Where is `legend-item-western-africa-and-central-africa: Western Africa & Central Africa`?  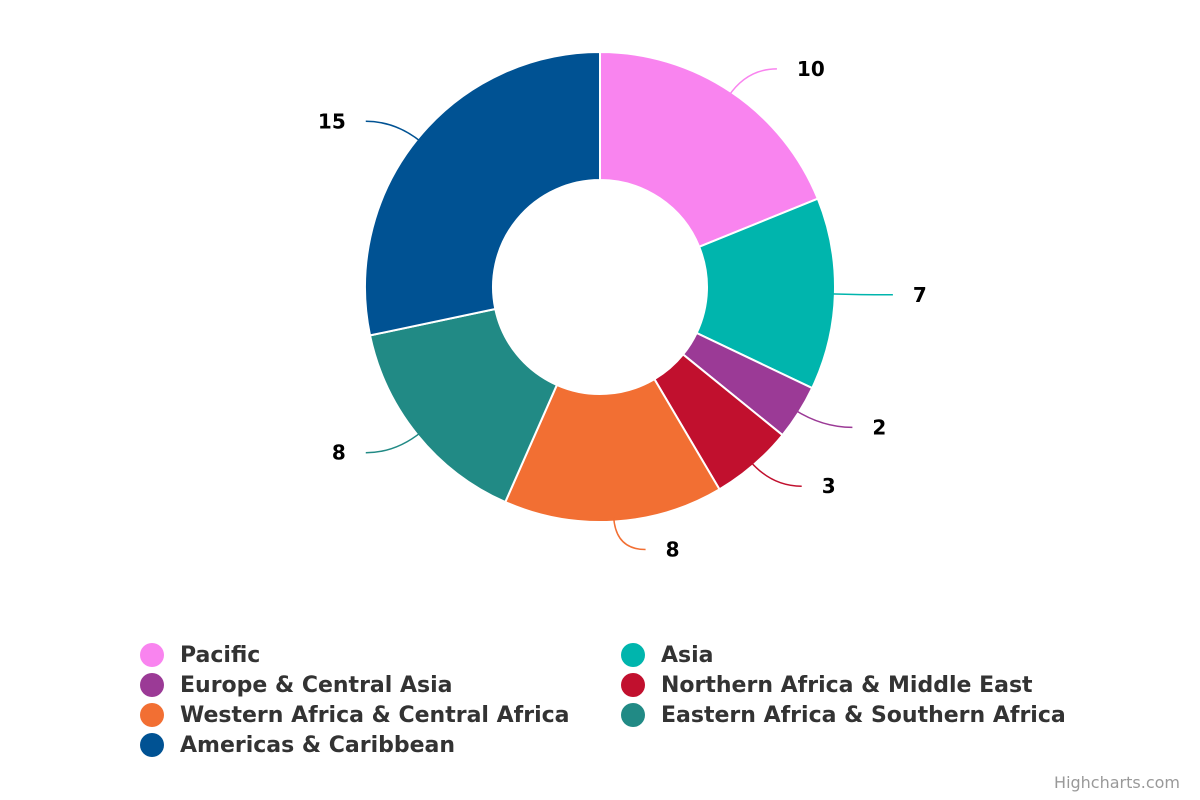 legend-item-western-africa-and-central-africa: Western Africa & Central Africa is located at coordinates (355, 715).